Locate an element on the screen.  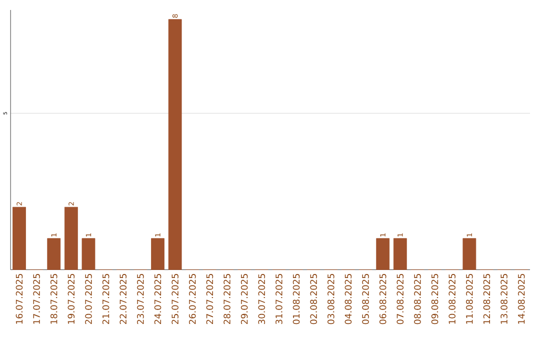
x-tick-label: 12.08.2025 is located at coordinates (486, 299).